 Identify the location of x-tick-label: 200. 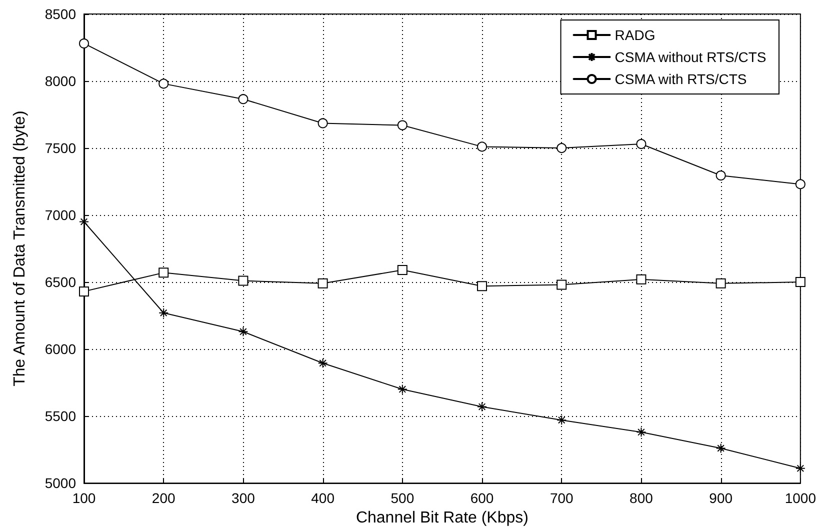
(164, 498).